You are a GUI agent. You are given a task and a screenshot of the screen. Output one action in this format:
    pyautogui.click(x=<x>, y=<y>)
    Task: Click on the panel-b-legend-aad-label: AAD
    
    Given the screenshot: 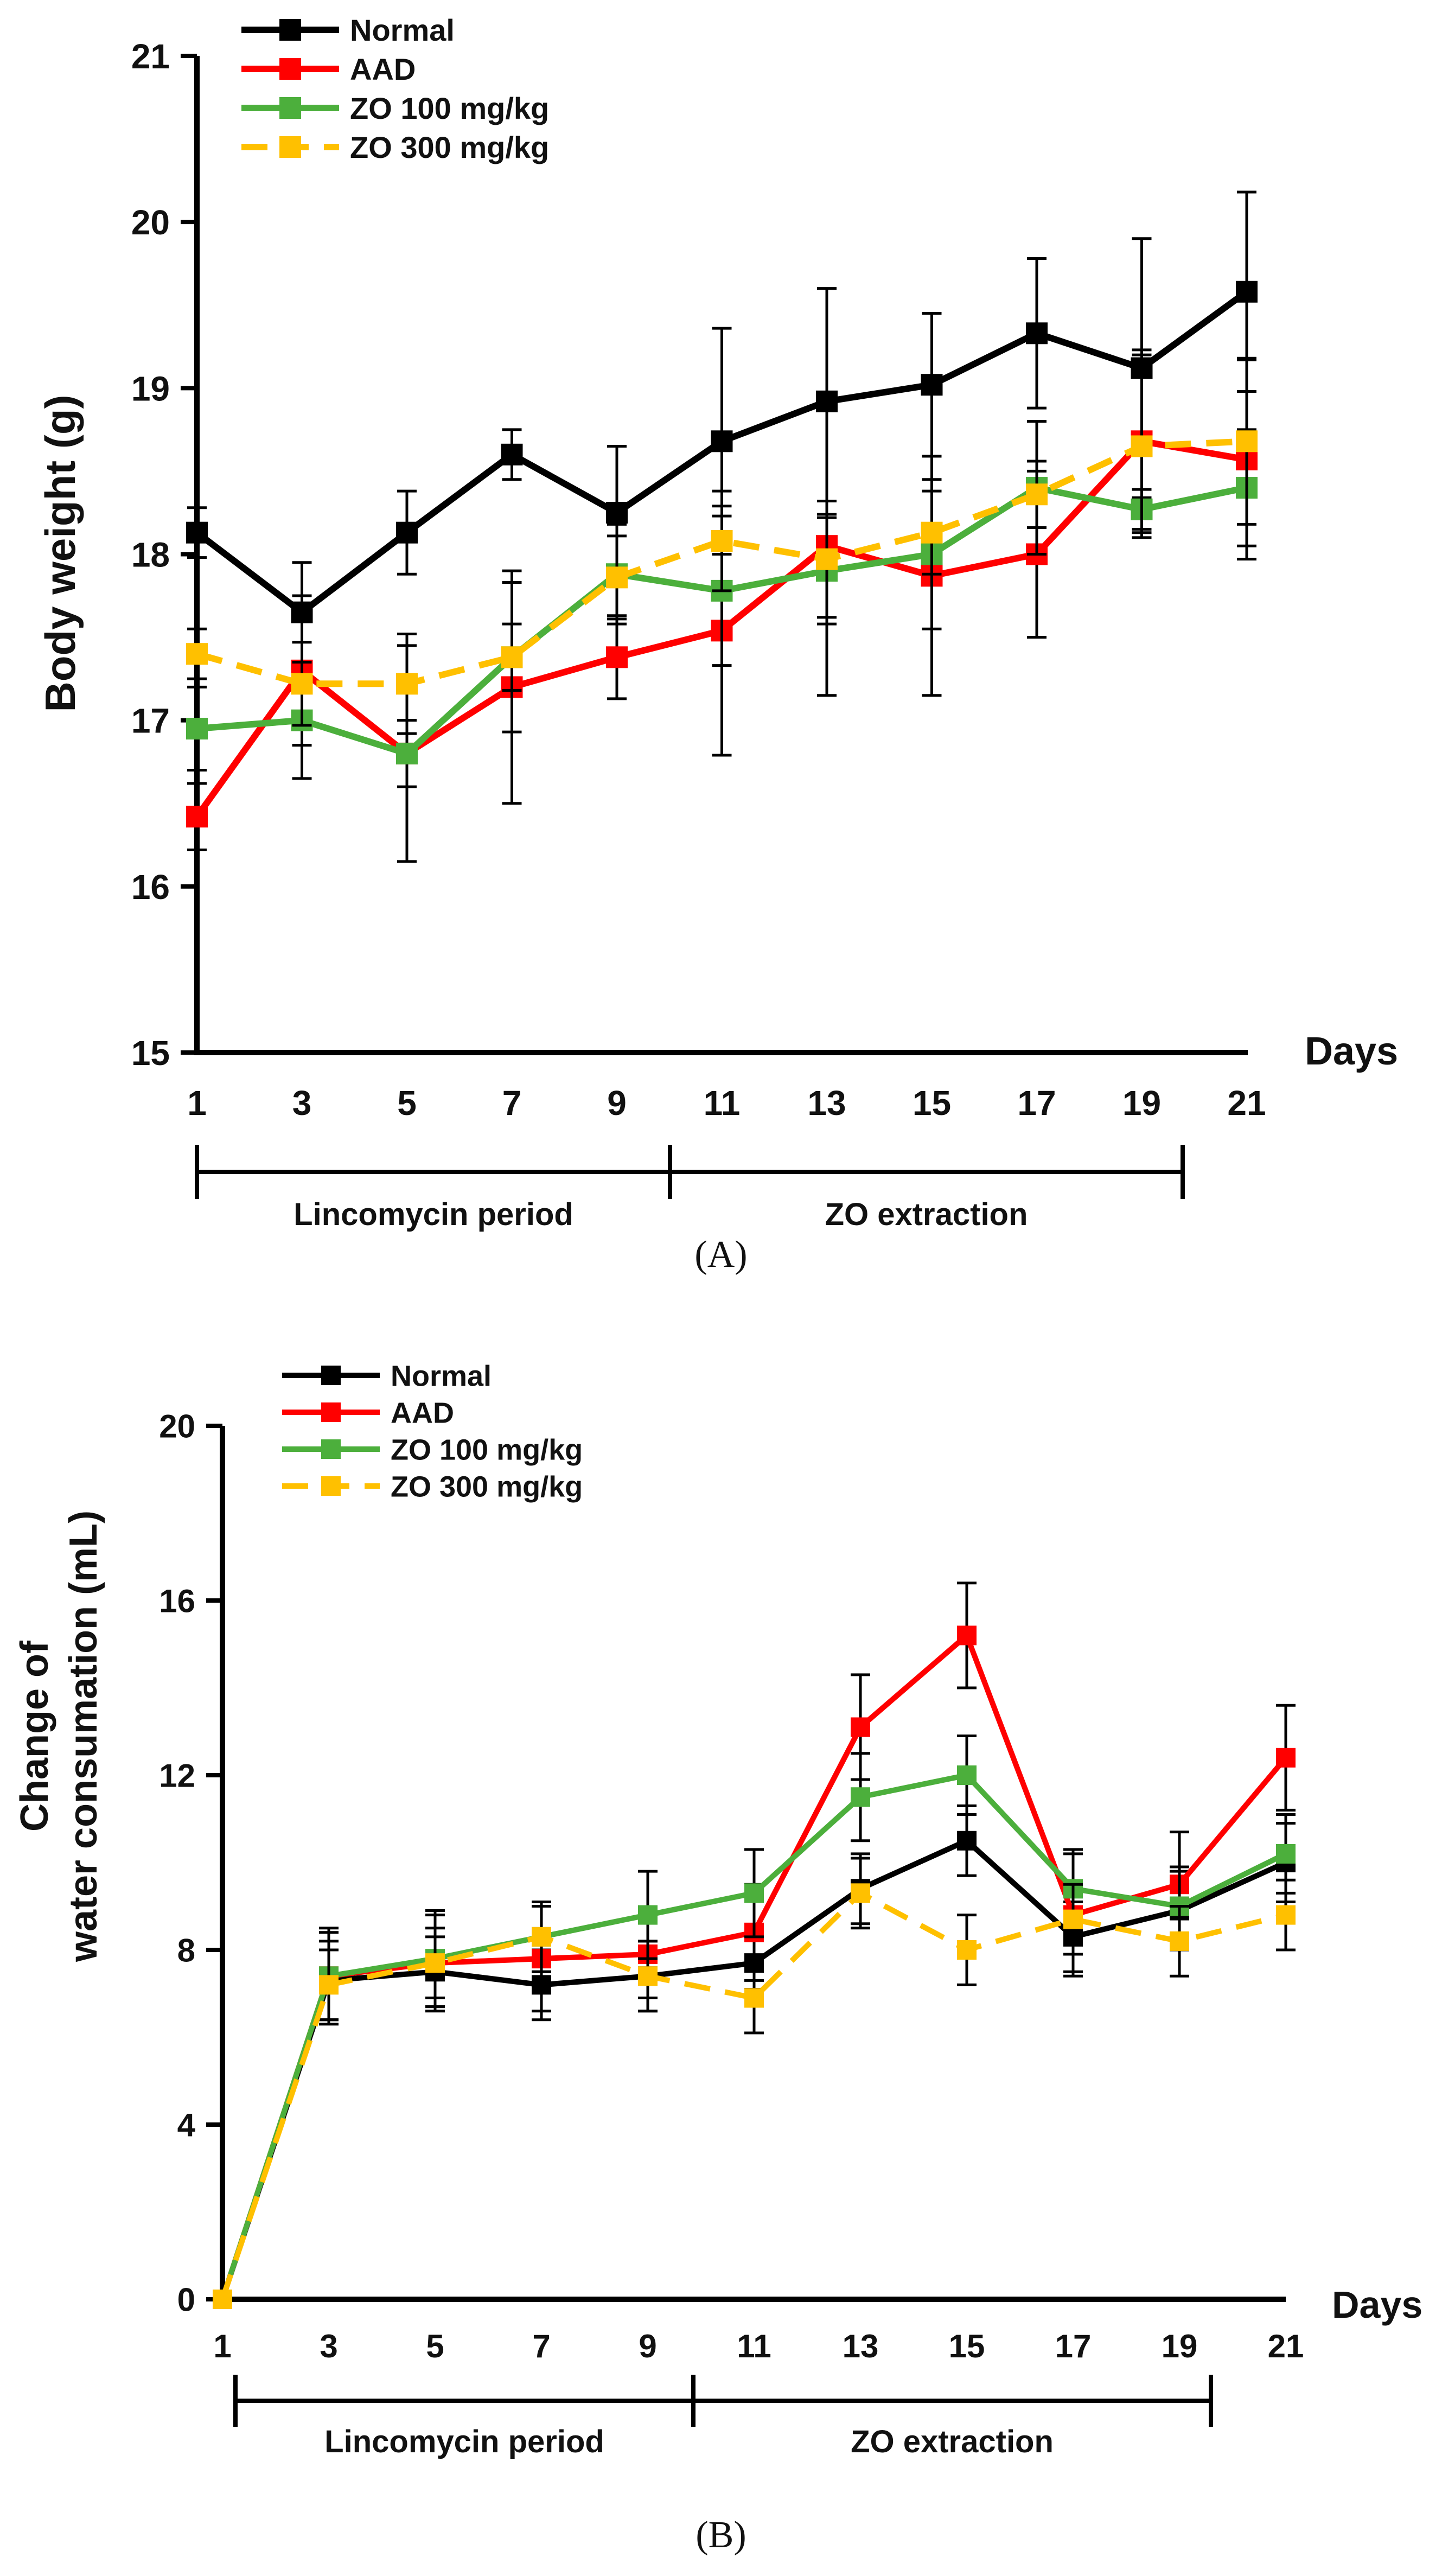 What is the action you would take?
    pyautogui.click(x=423, y=1413)
    